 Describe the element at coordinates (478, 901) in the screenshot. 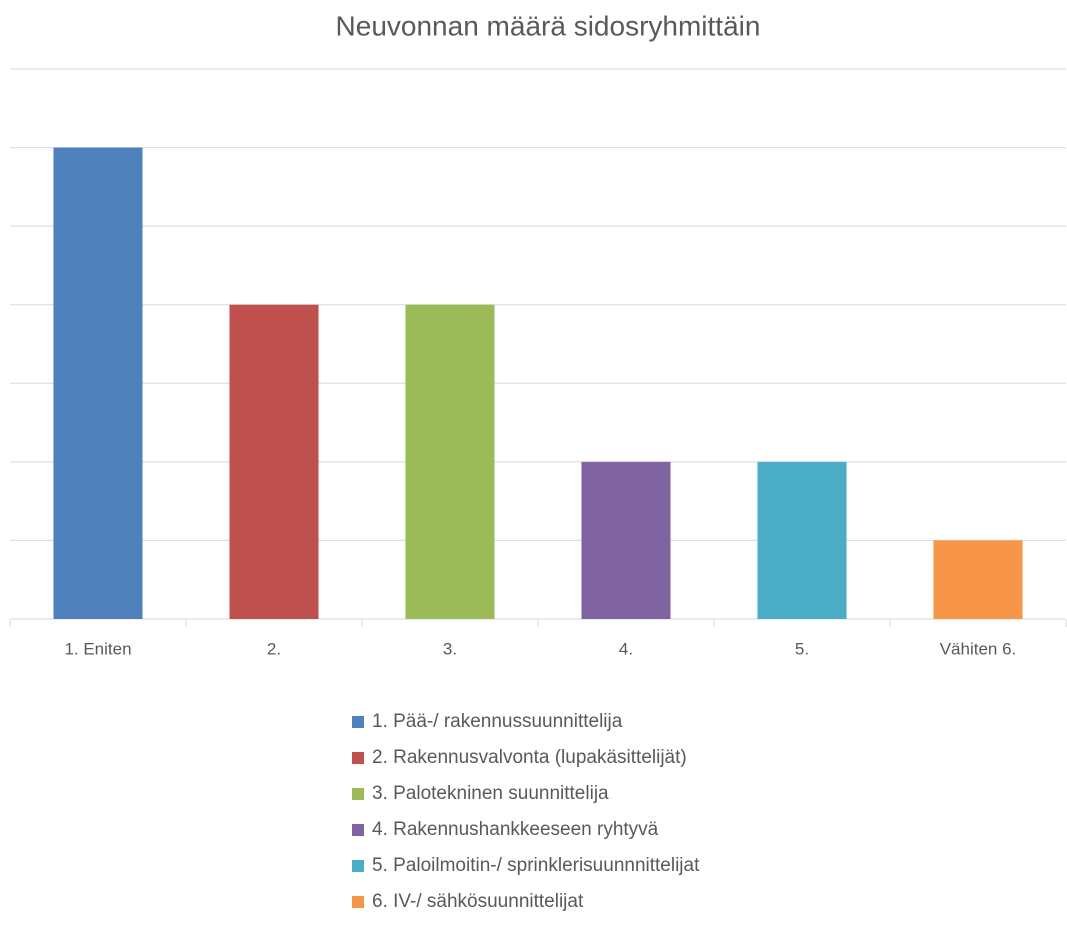

I see `legend-label: 6. IV-/ sähkösuunnittelijat` at that location.